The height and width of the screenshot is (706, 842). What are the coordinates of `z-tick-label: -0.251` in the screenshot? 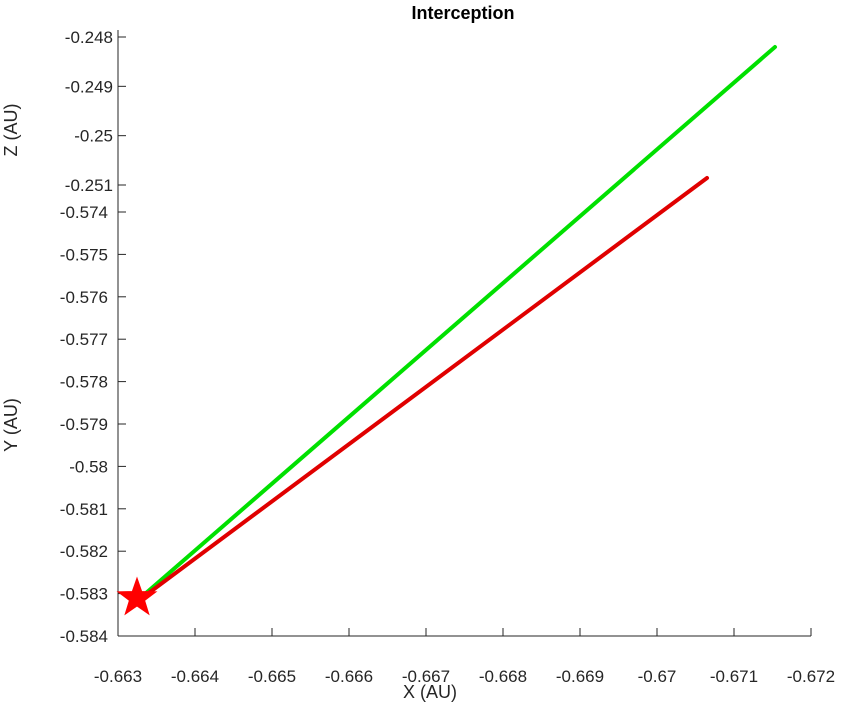 It's located at (89, 185).